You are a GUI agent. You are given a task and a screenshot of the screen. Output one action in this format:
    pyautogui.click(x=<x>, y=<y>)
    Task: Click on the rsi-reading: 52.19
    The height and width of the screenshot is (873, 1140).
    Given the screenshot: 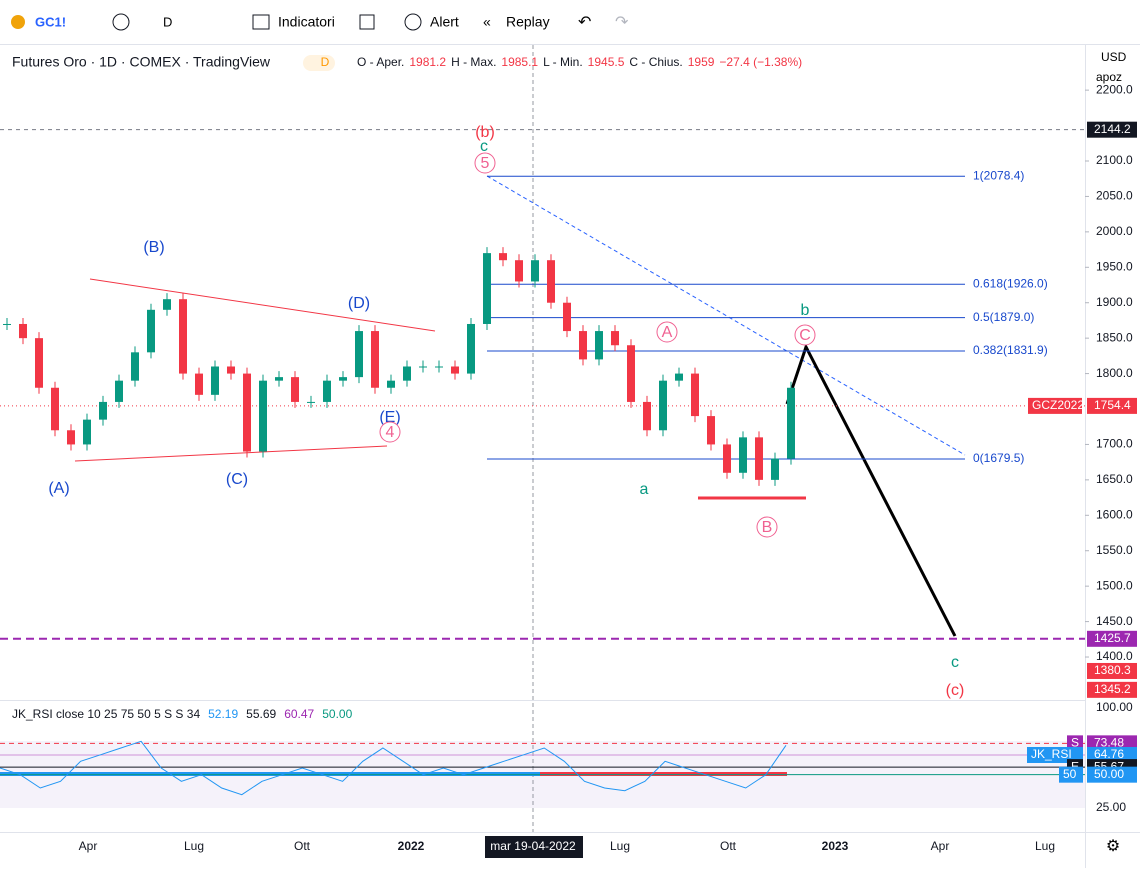 What is the action you would take?
    pyautogui.click(x=223, y=714)
    